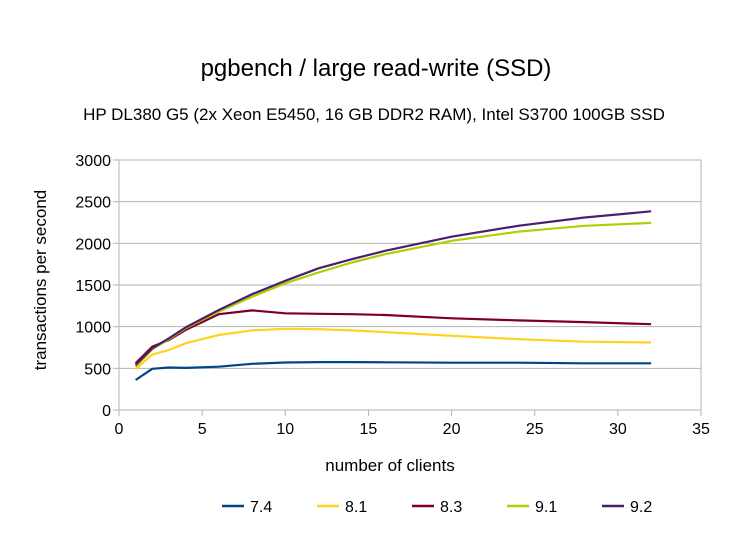  I want to click on chart-title: pgbench / large read-write (SSD), so click(376, 68).